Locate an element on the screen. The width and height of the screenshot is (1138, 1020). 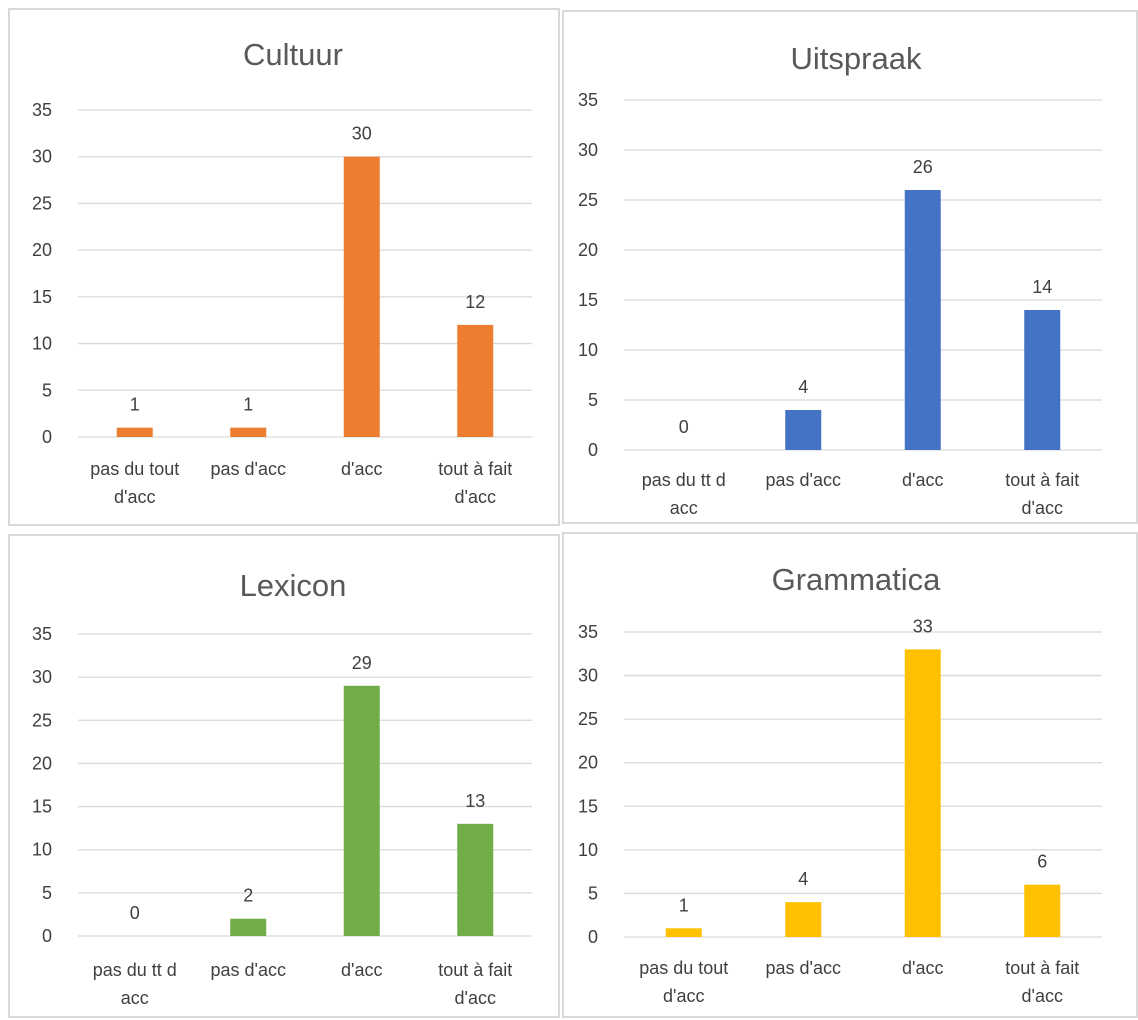
data-label: 29 is located at coordinates (362, 663).